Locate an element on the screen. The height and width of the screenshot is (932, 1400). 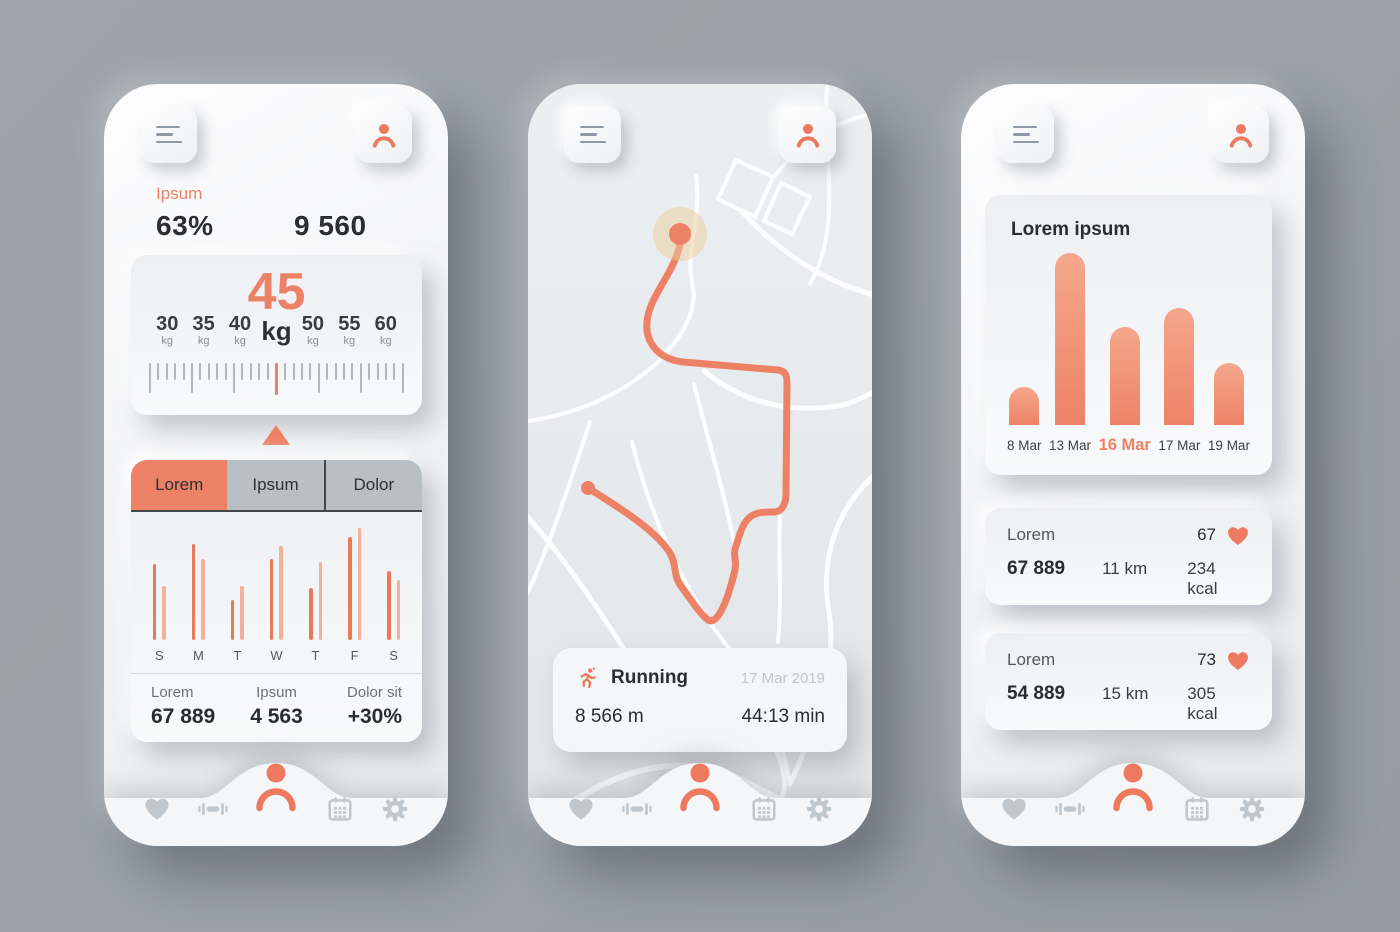
date-bar-group: 8 Mar is located at coordinates (1024, 421).